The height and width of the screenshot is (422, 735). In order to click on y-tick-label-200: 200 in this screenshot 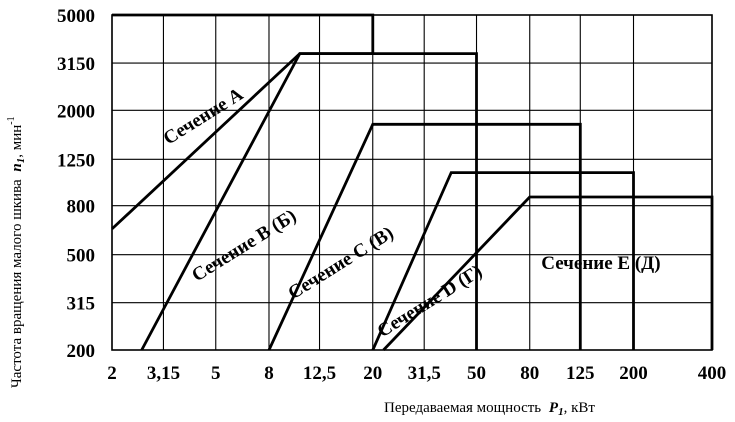, I will do `click(81, 351)`.